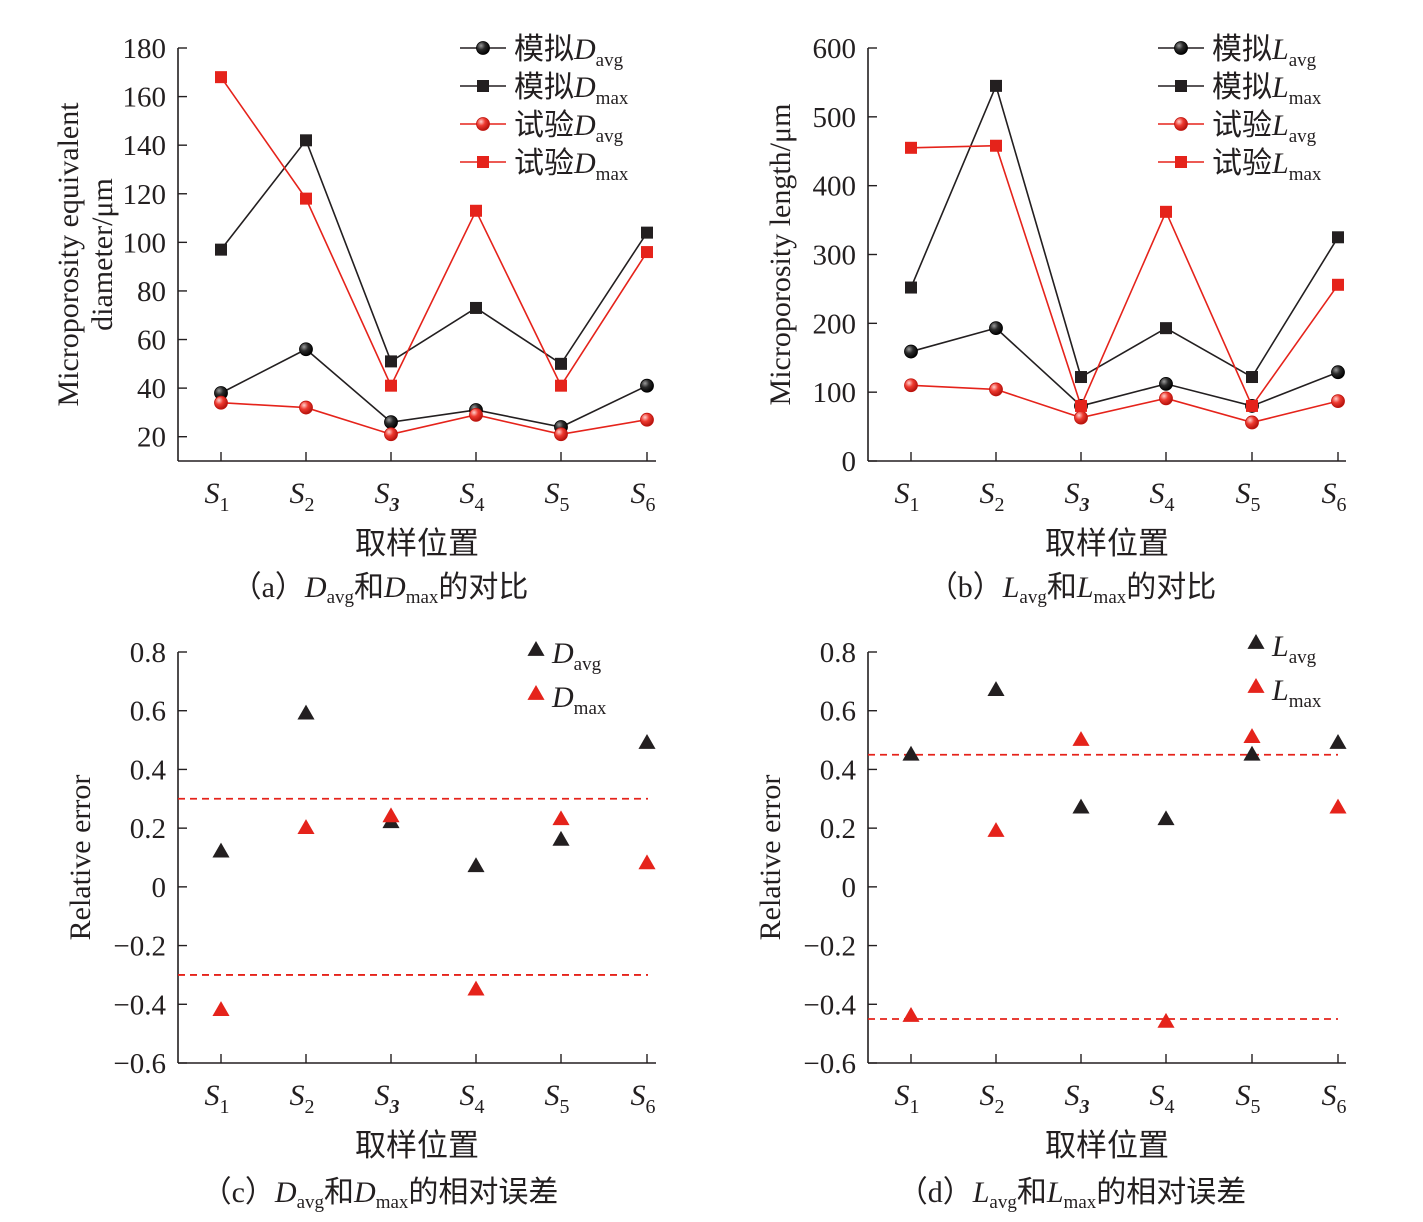 The image size is (1423, 1222). I want to click on series-试验Lavg, so click(1124, 404).